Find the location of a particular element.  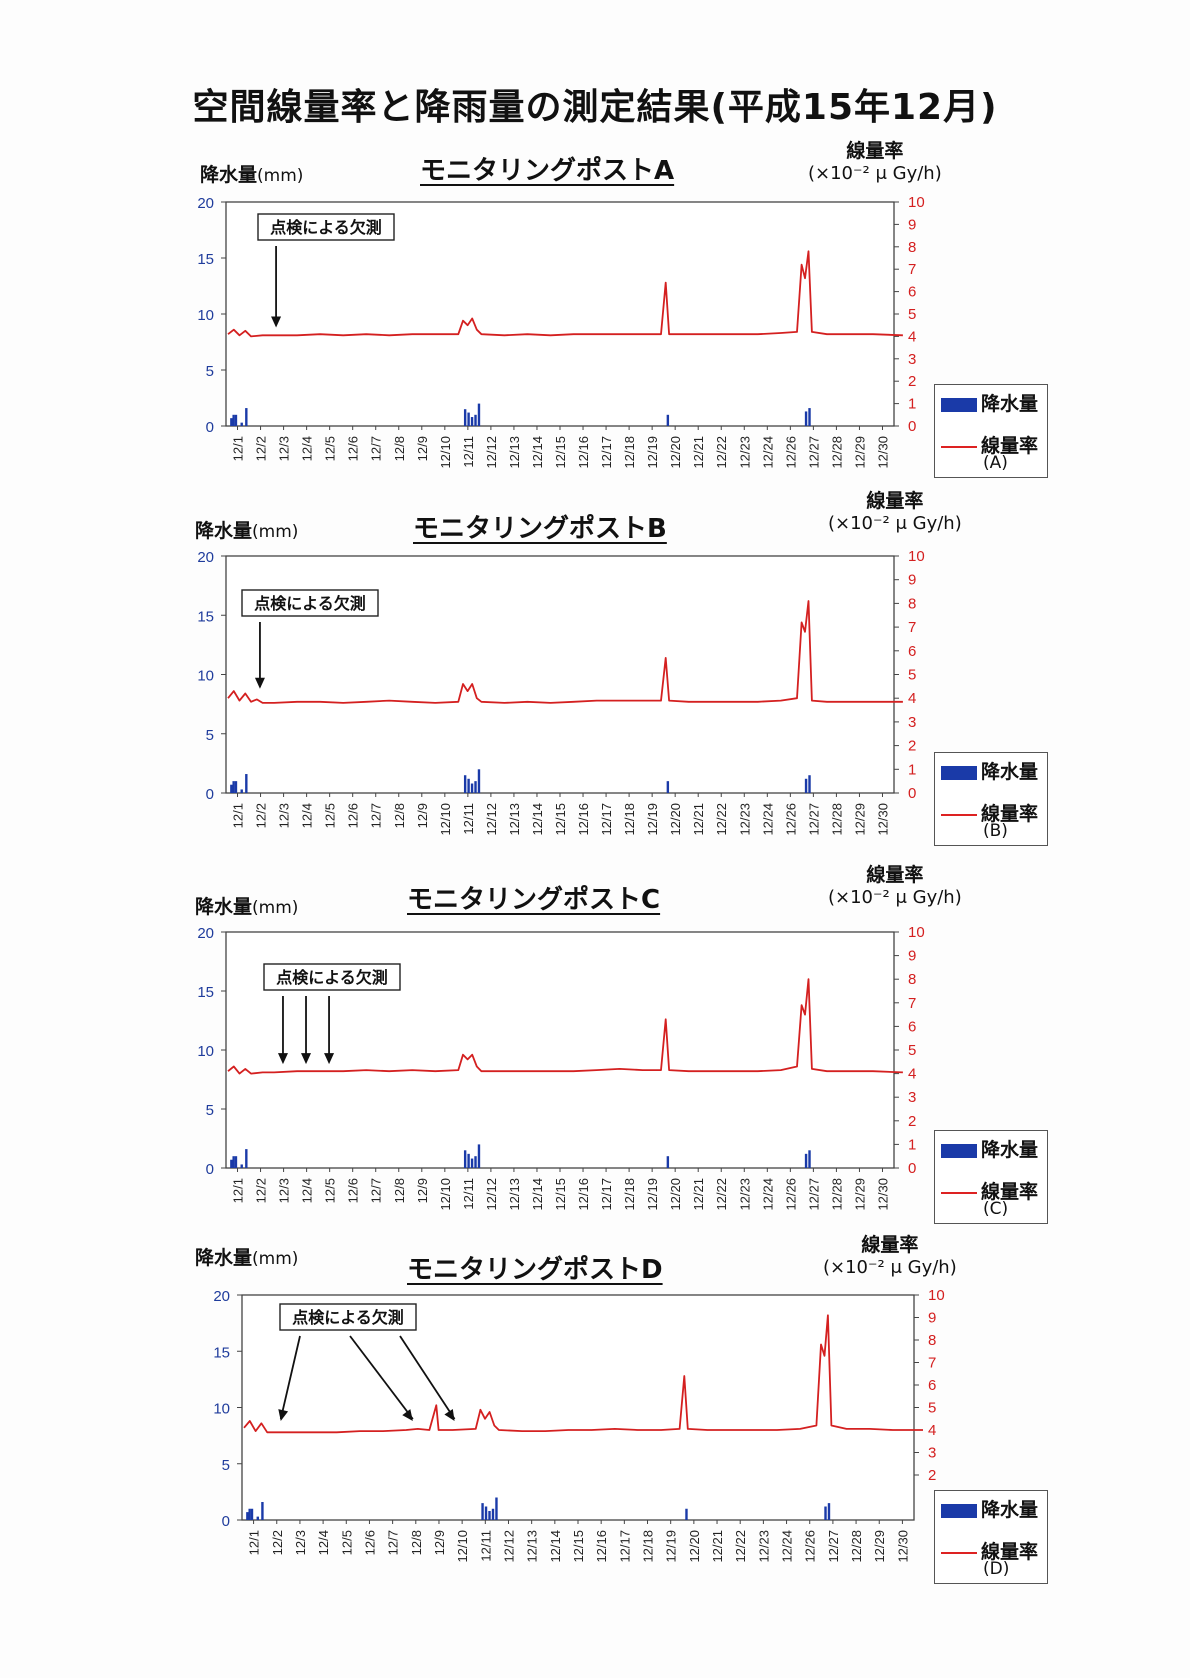

missing-data-annotation: 点検による欠測 is located at coordinates (310, 639).